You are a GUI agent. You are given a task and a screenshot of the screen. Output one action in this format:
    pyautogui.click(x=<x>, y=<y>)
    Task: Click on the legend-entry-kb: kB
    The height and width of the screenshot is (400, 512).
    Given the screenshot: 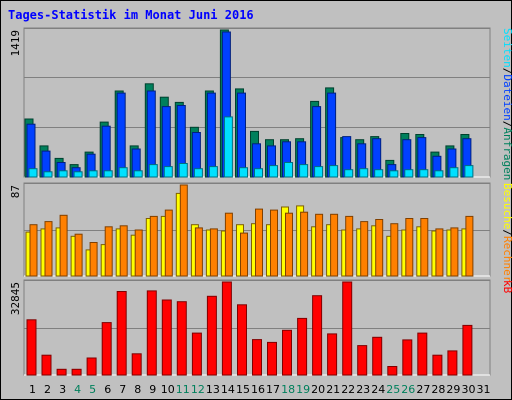 What is the action you would take?
    pyautogui.click(x=506, y=287)
    